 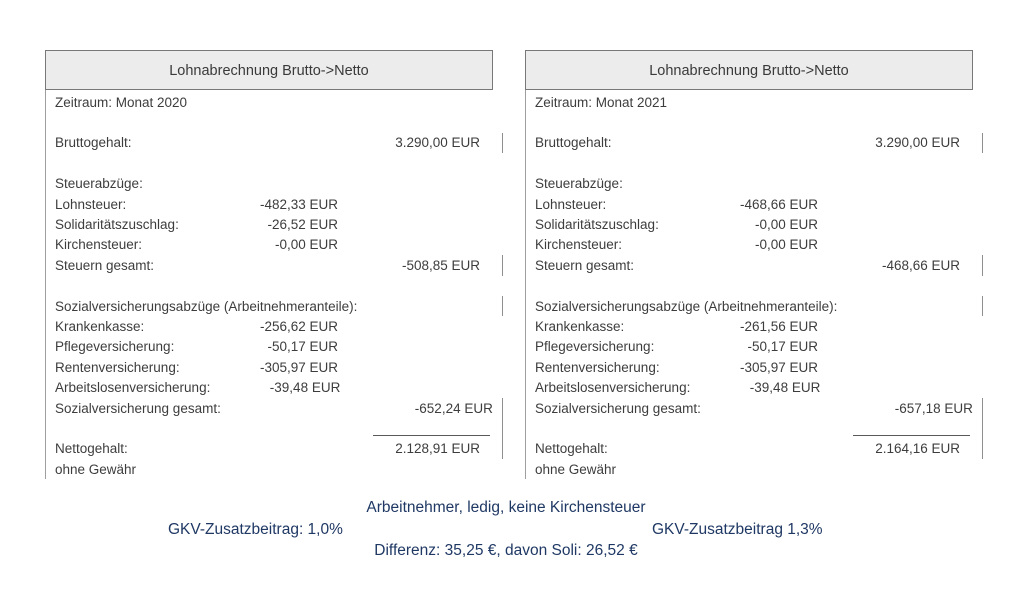 I want to click on row-lohnsteuer: Lohnsteuer: -482,33 EUR, so click(x=274, y=204).